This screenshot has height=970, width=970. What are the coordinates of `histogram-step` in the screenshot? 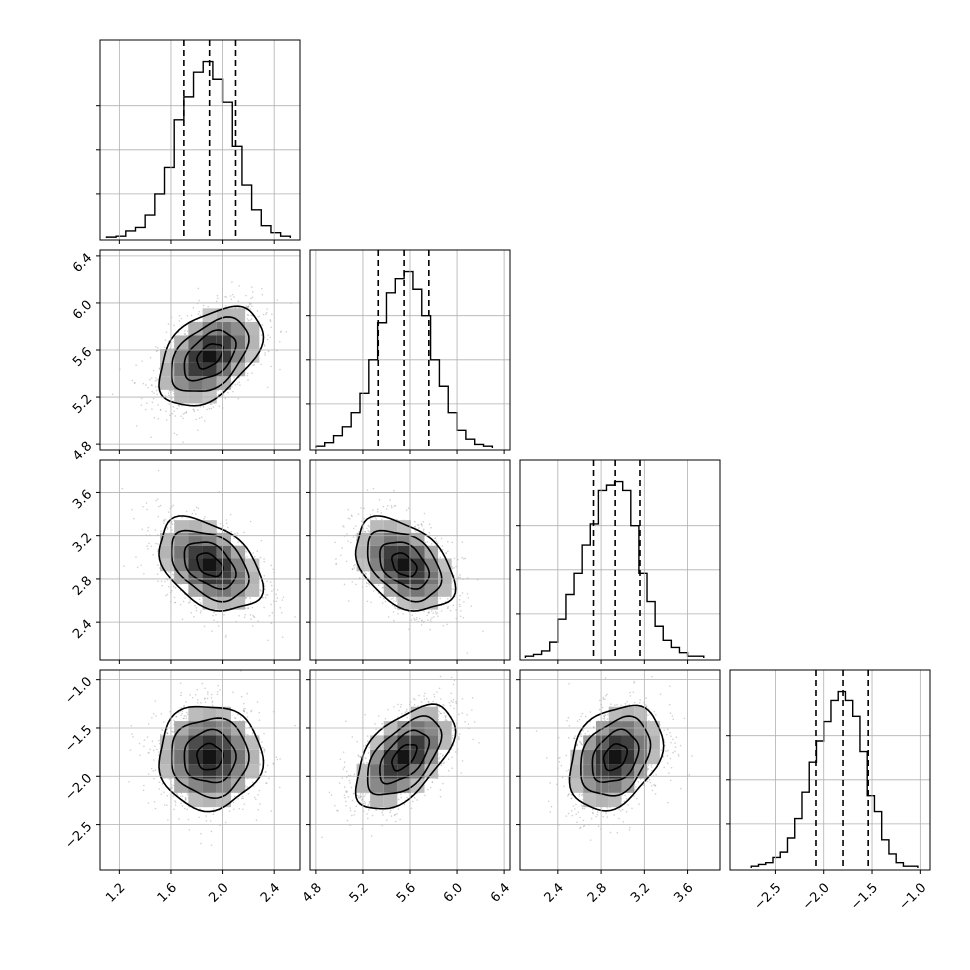 It's located at (834, 779).